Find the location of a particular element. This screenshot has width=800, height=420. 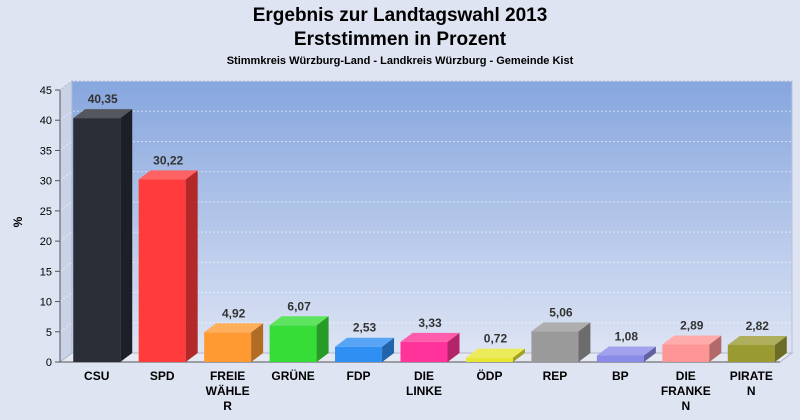

y-tick-label: 45 is located at coordinates (46, 91).